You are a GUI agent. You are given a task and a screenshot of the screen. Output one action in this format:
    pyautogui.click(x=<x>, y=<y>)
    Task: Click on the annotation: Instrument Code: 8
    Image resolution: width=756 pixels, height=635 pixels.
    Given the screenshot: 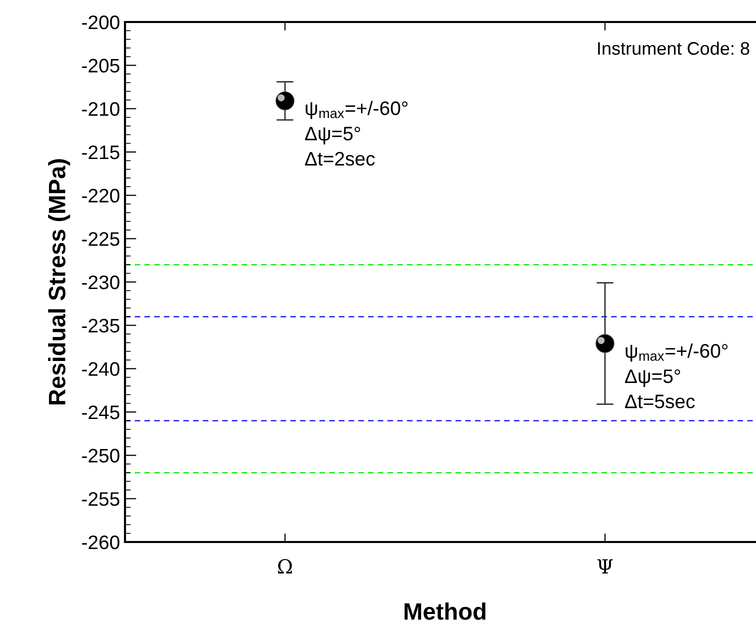 What is the action you would take?
    pyautogui.click(x=674, y=48)
    